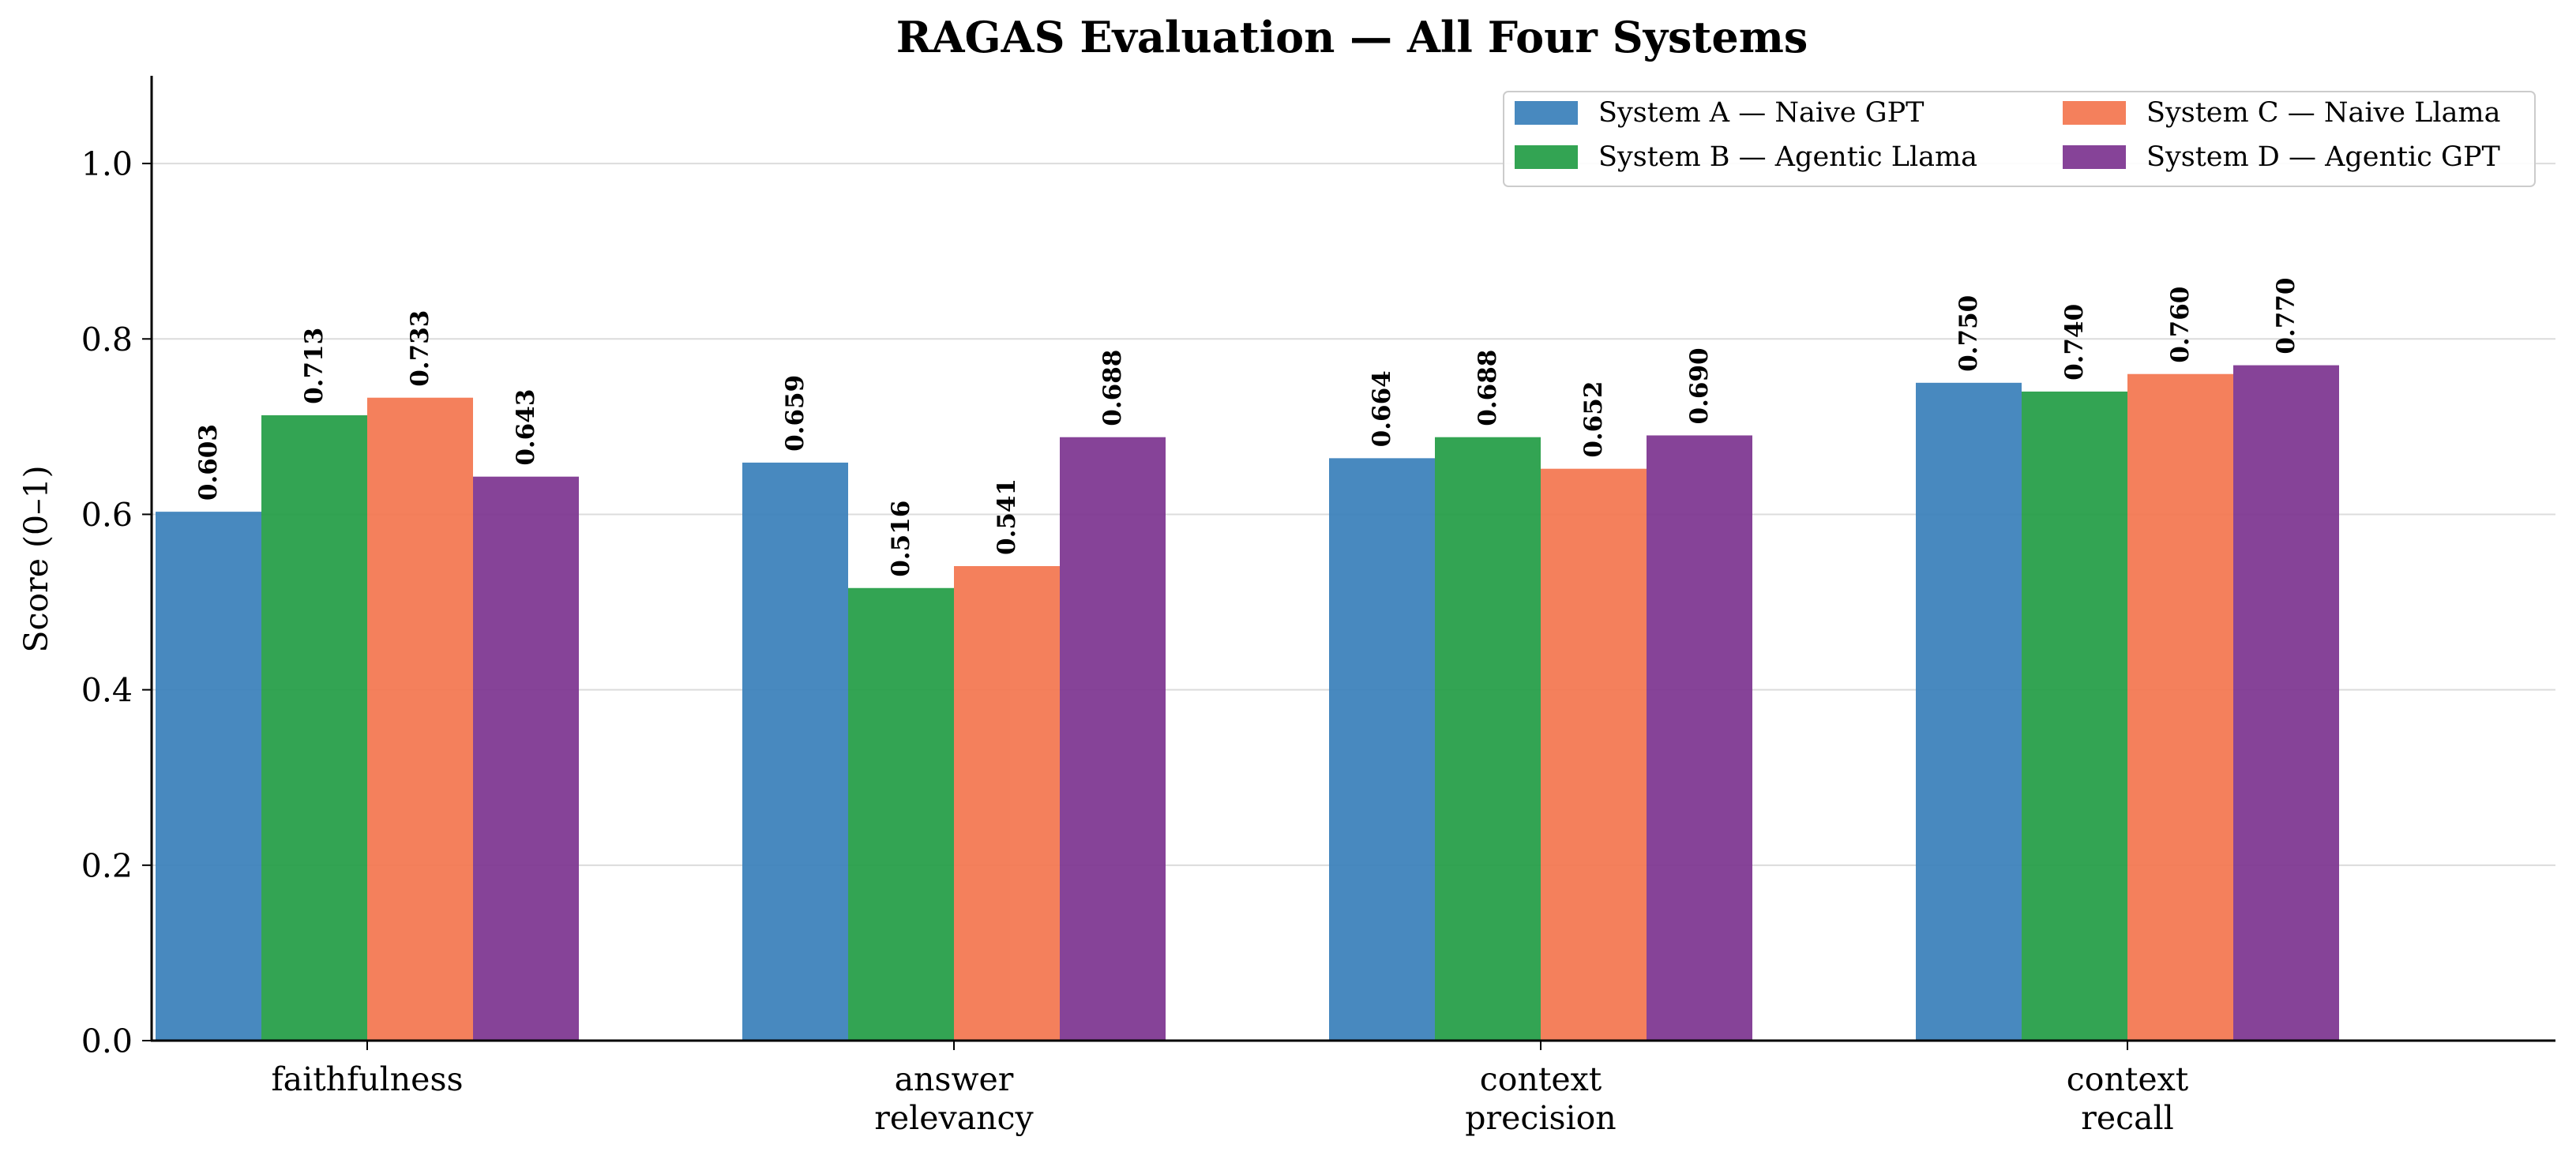 The width and height of the screenshot is (2576, 1163). What do you see at coordinates (107, 339) in the screenshot?
I see `y-tick-label: 0.8` at bounding box center [107, 339].